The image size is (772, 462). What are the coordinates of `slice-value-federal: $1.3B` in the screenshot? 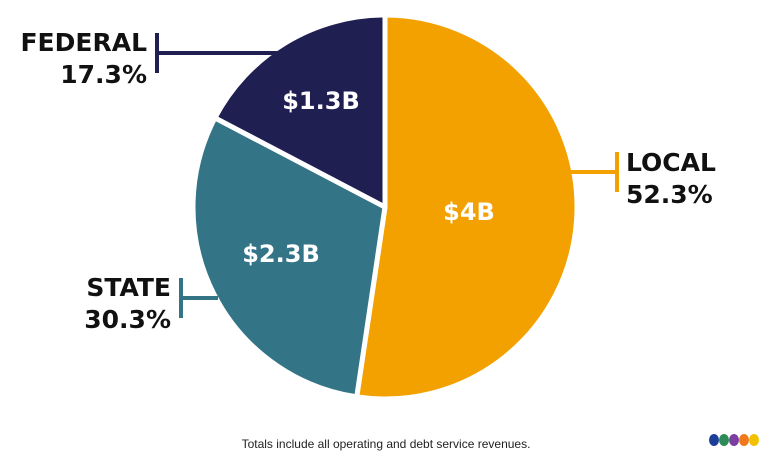 It's located at (321, 101).